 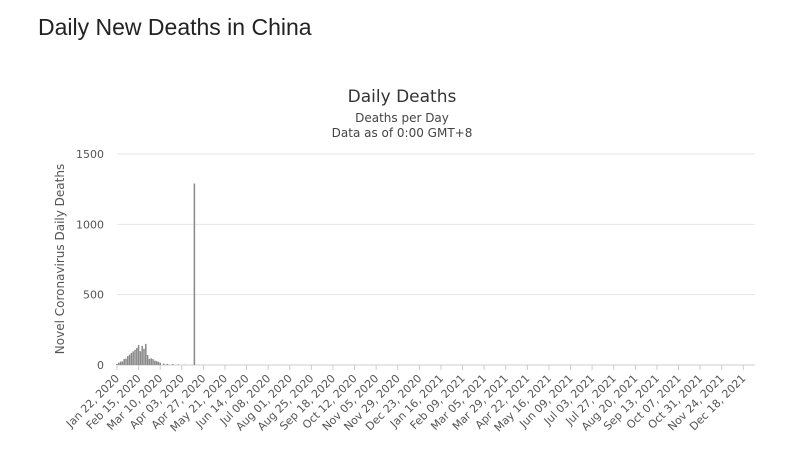 What do you see at coordinates (175, 27) in the screenshot?
I see `page-title: Daily New Deaths in China` at bounding box center [175, 27].